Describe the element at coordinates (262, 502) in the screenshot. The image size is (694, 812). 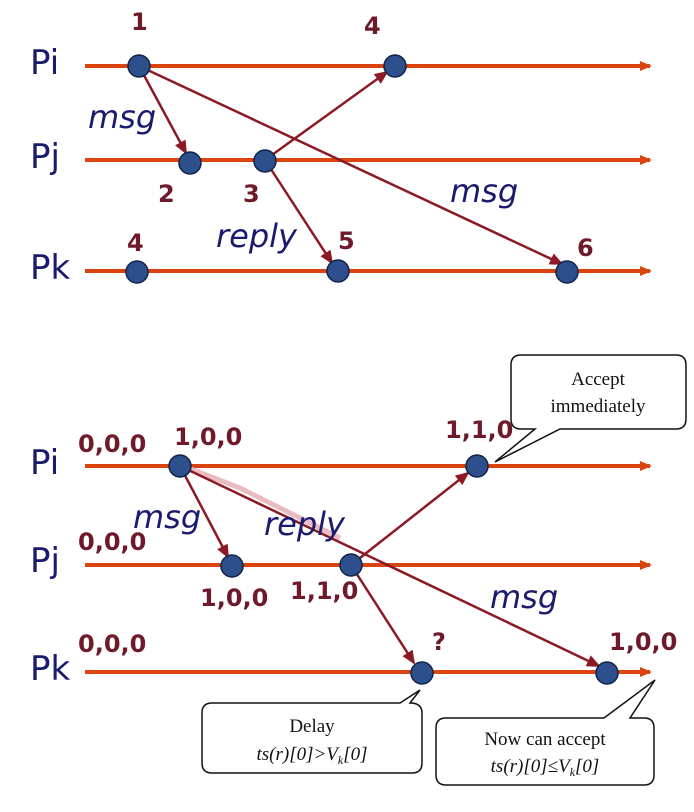
I see `highlight-stroke` at that location.